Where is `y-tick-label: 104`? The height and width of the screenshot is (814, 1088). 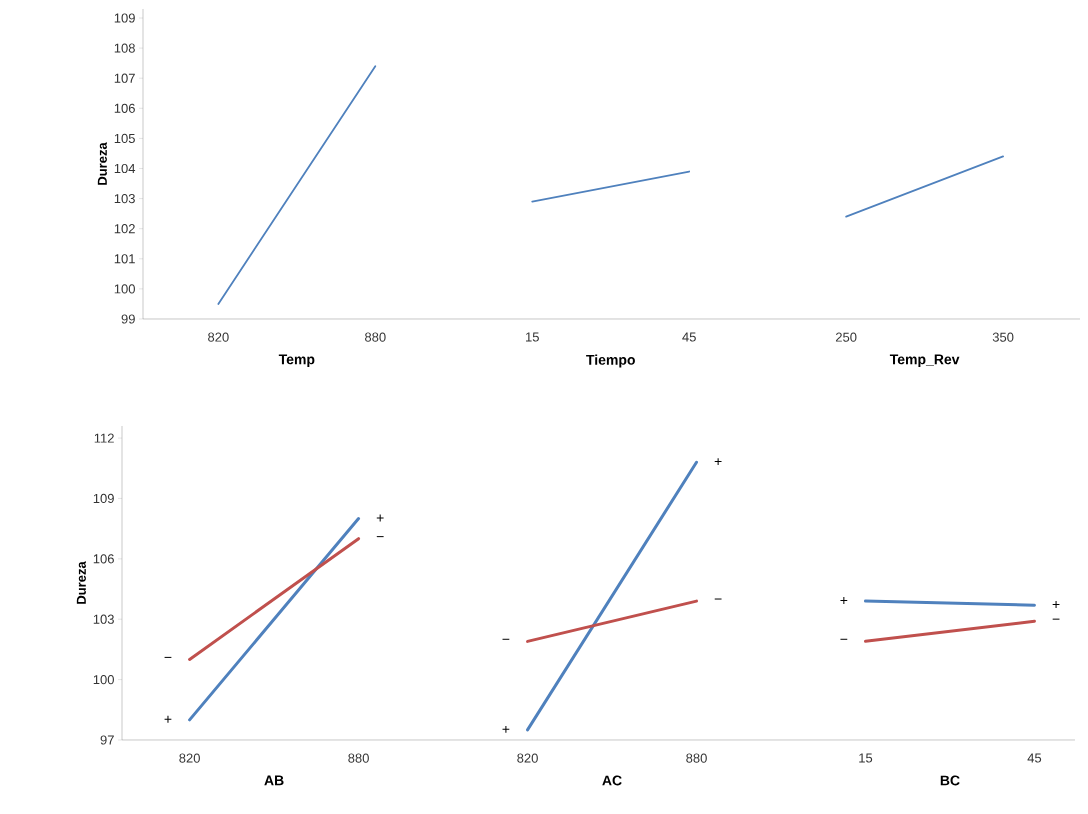
y-tick-label: 104 is located at coordinates (125, 168).